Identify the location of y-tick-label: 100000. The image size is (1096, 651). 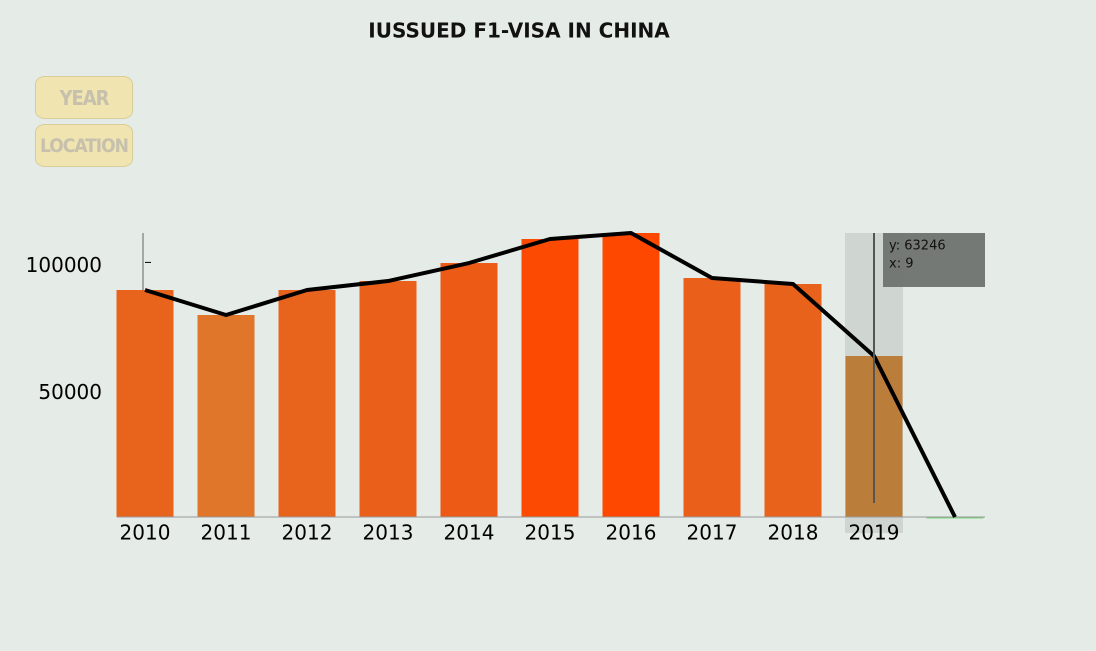
(64, 265).